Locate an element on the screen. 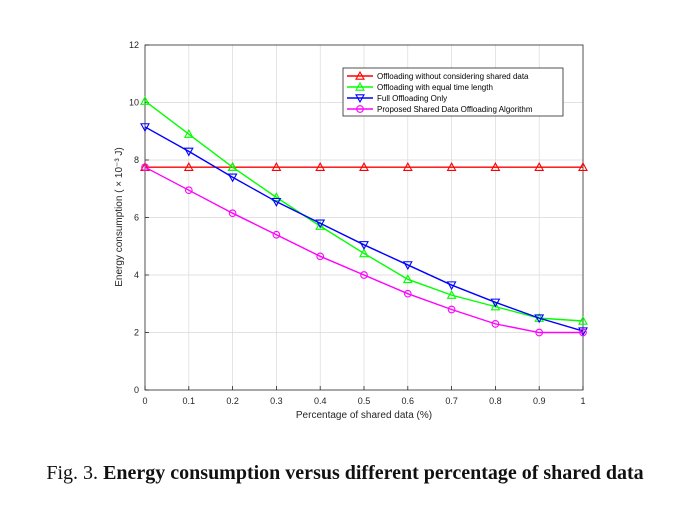  x-tick-label: 0.3 is located at coordinates (276, 401).